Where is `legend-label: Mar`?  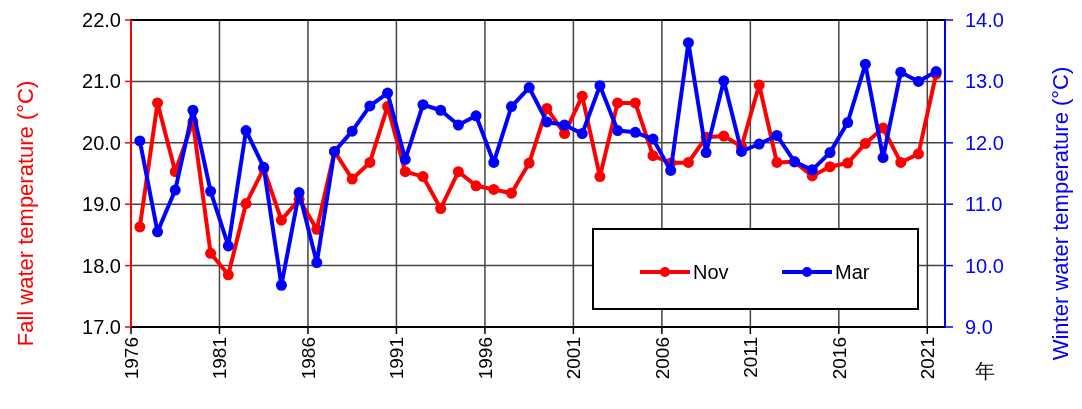 legend-label: Mar is located at coordinates (852, 272).